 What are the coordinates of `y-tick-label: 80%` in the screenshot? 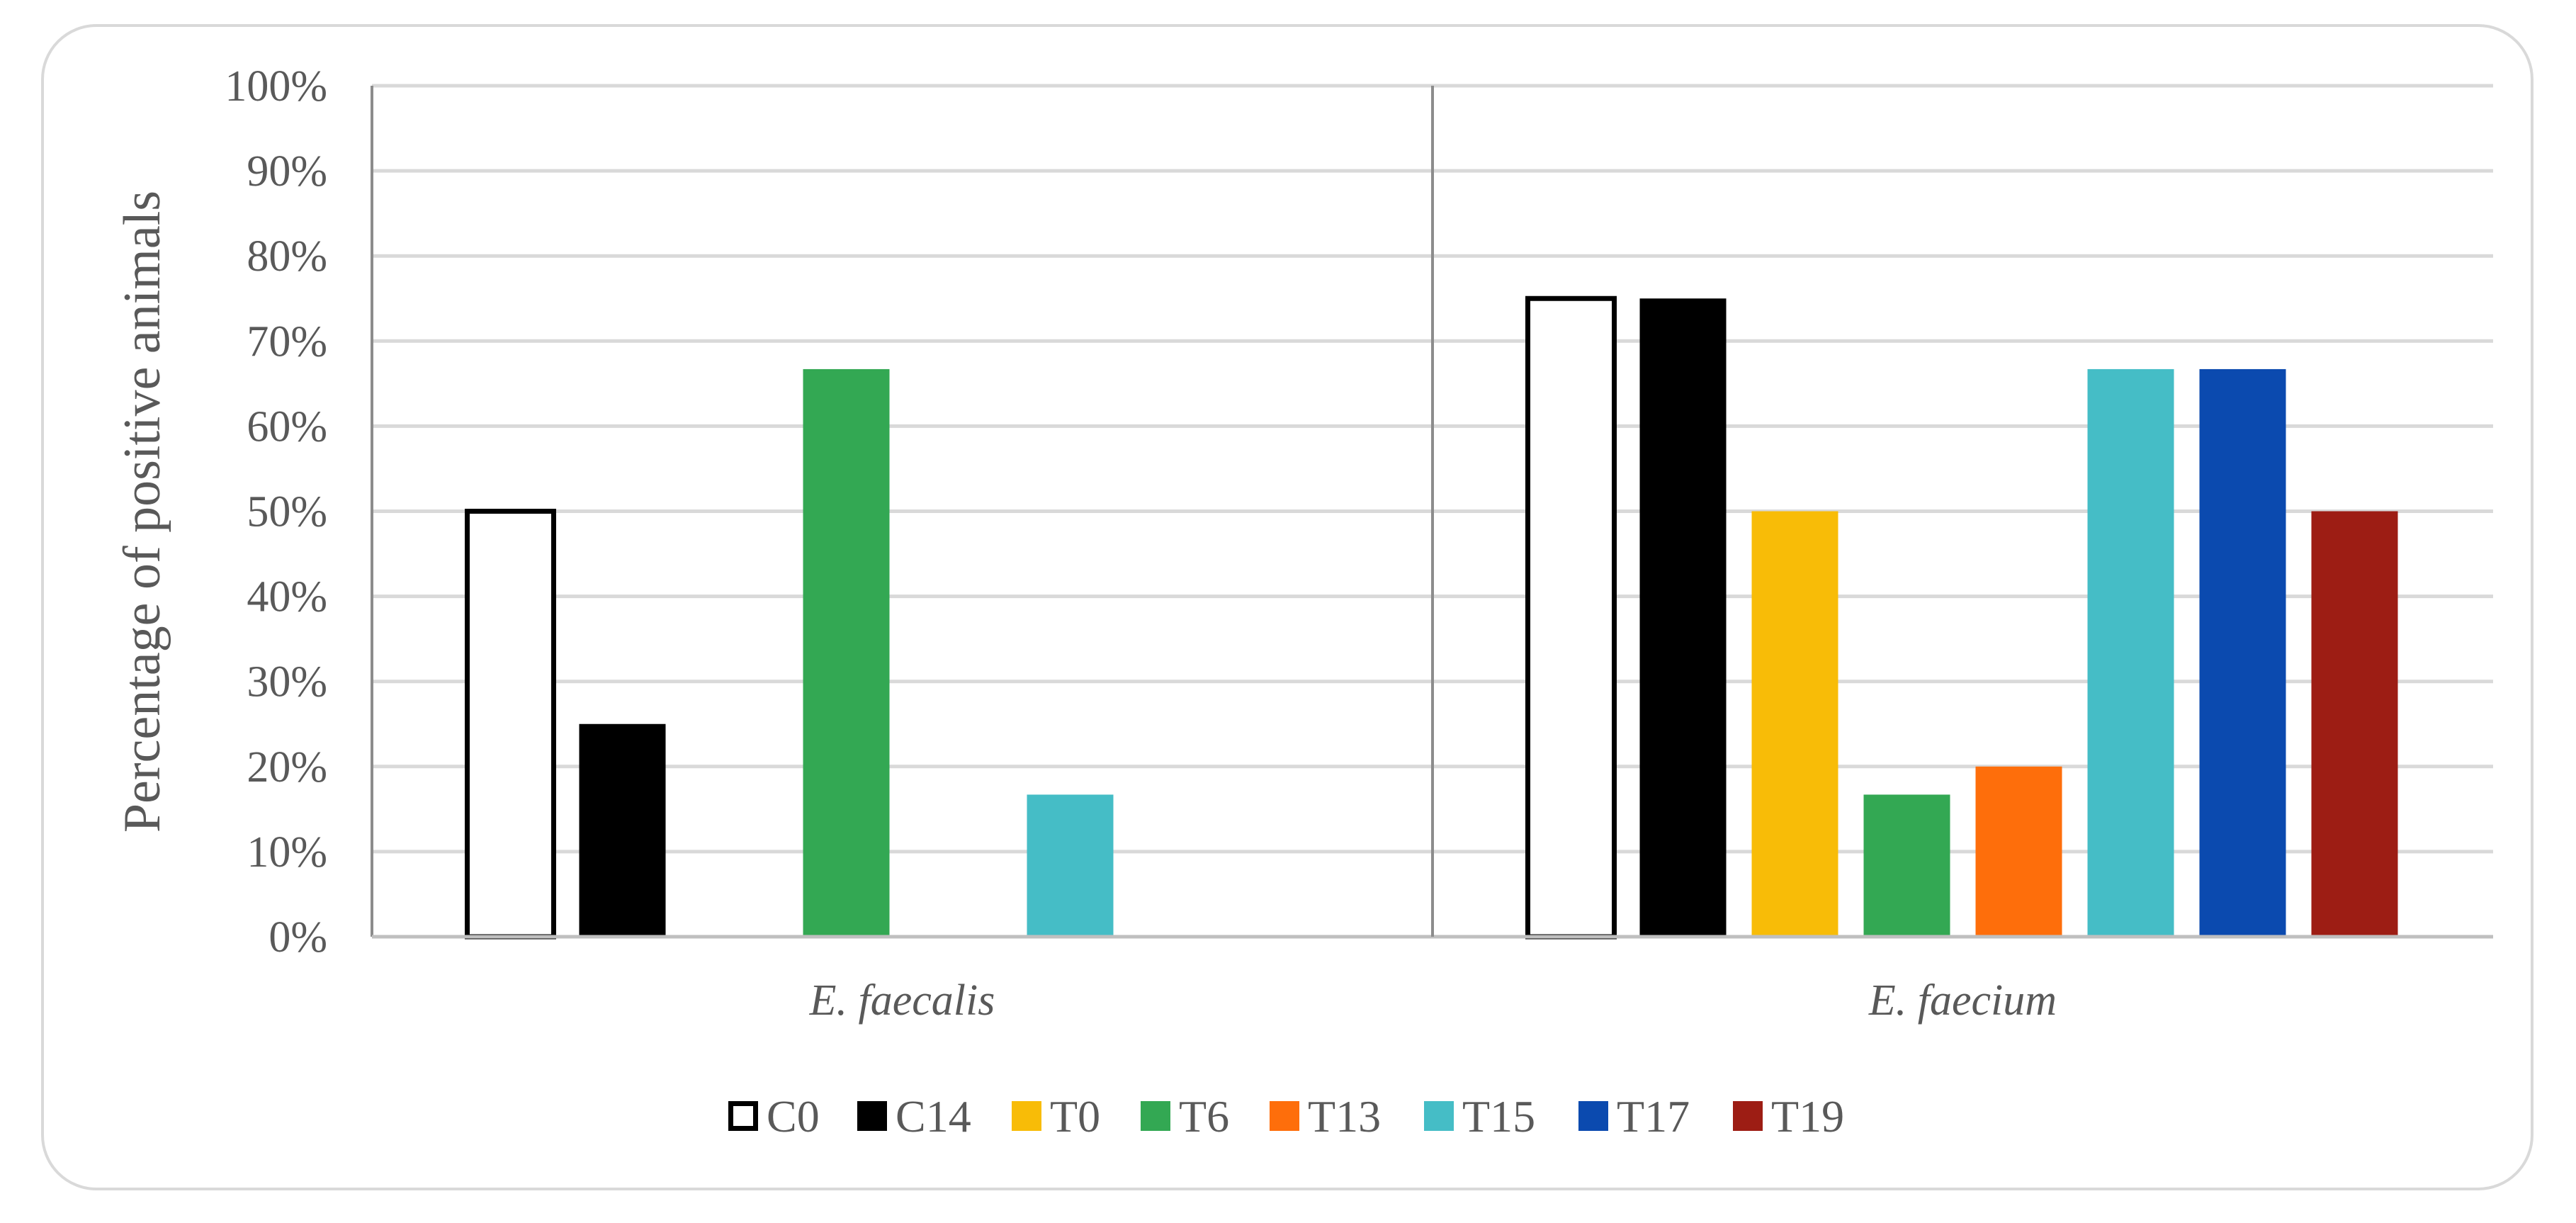 It's located at (287, 256).